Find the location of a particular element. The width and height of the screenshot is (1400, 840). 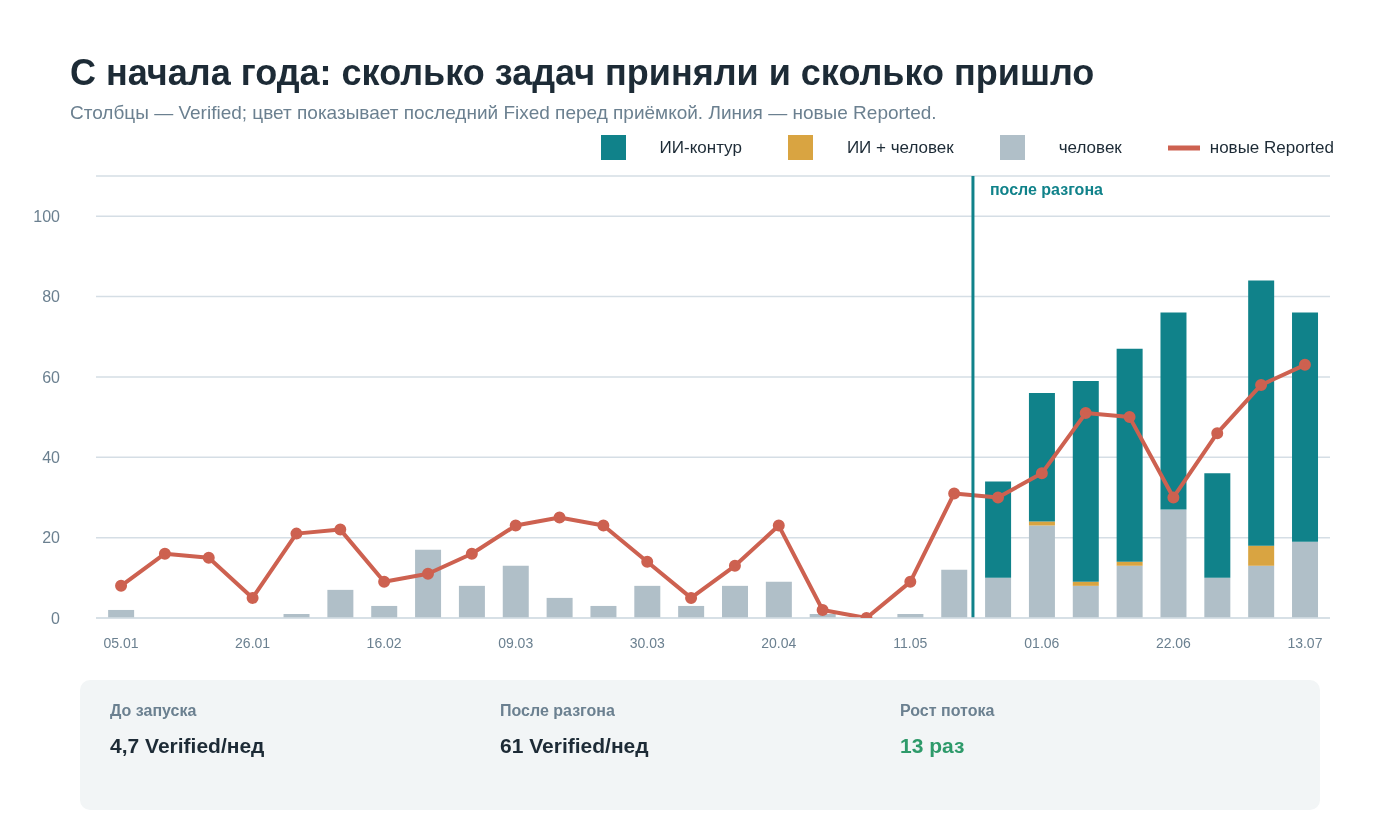

legend-label: человек is located at coordinates (1090, 147).